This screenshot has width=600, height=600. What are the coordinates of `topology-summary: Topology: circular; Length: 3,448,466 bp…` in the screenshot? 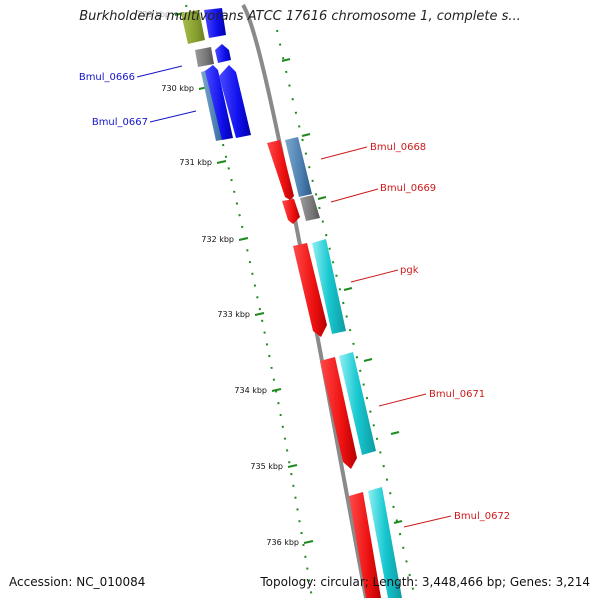 It's located at (425, 582).